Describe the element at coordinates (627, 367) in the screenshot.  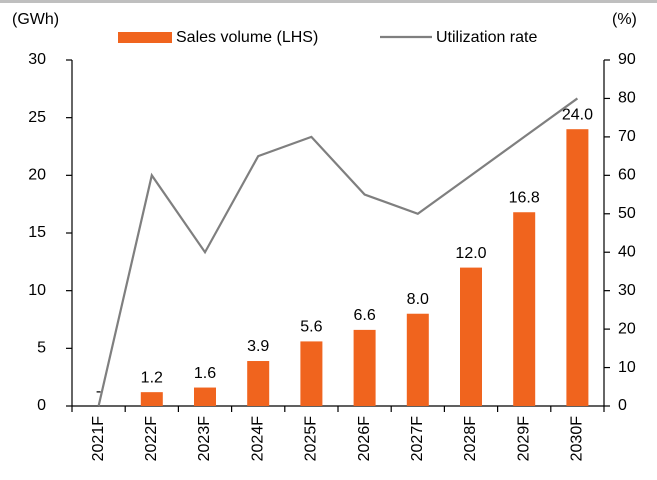
I see `y2-tick-label: 10` at that location.